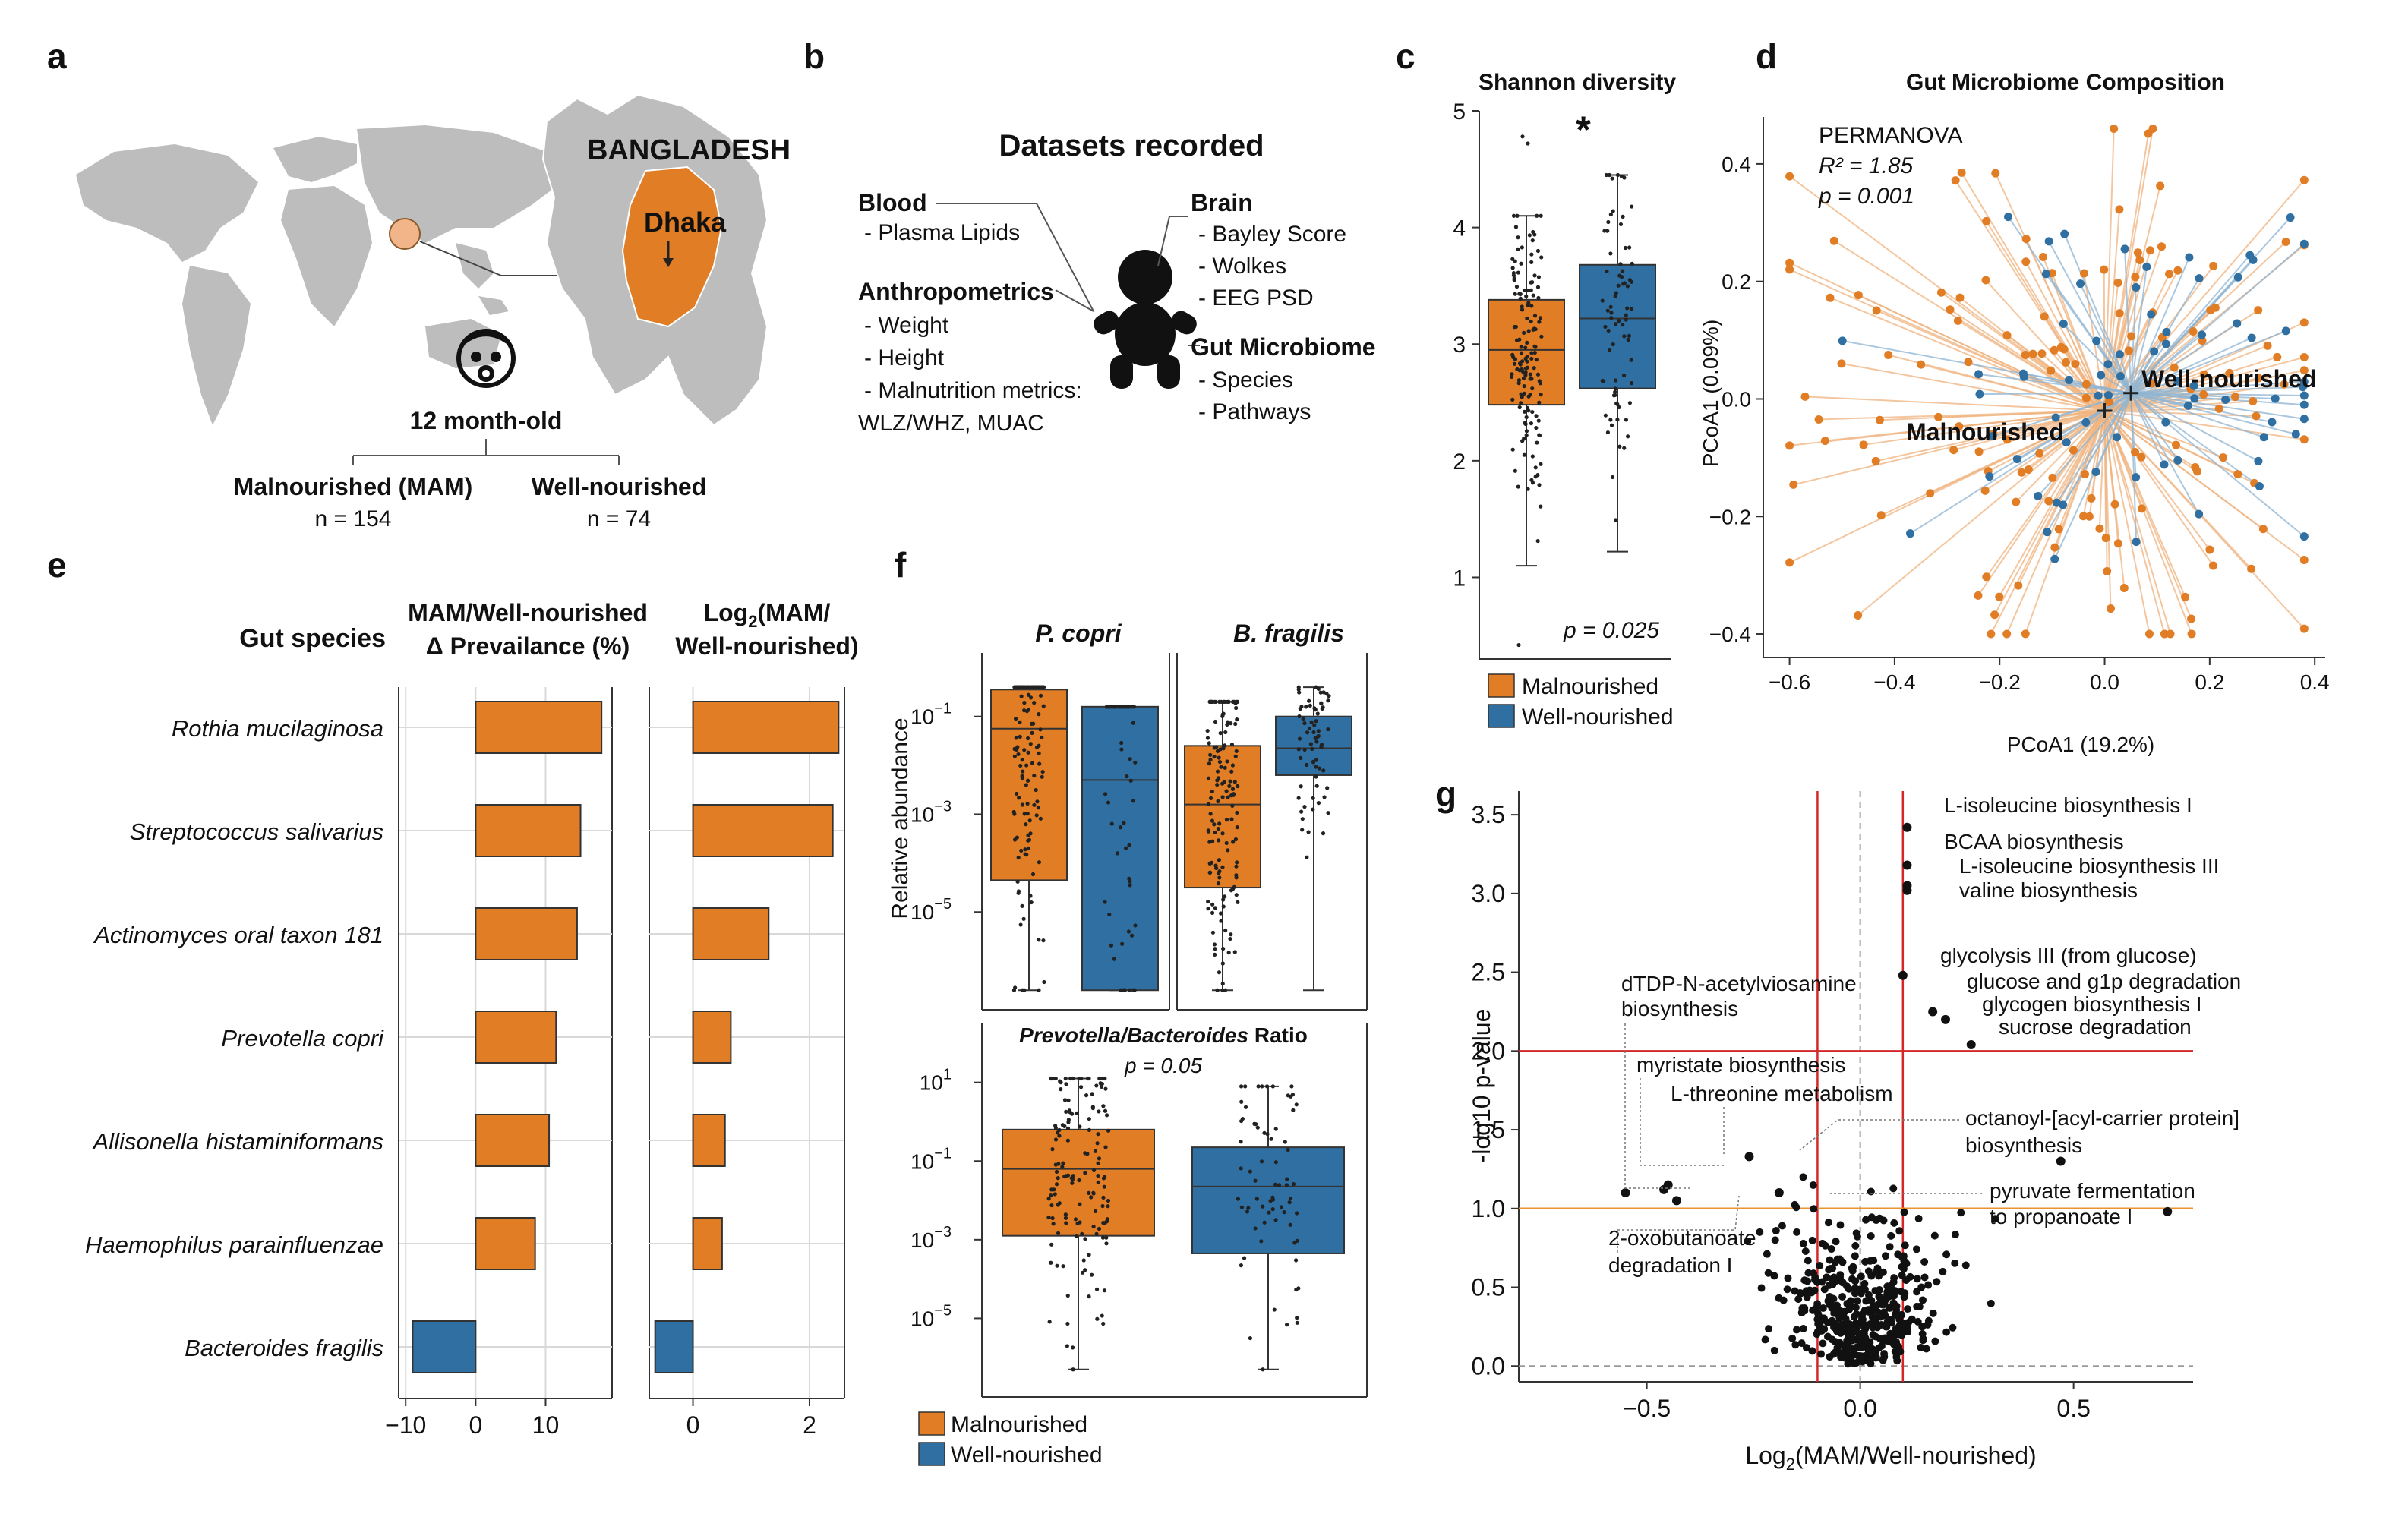  I want to click on panel-letter-e: e, so click(57, 565).